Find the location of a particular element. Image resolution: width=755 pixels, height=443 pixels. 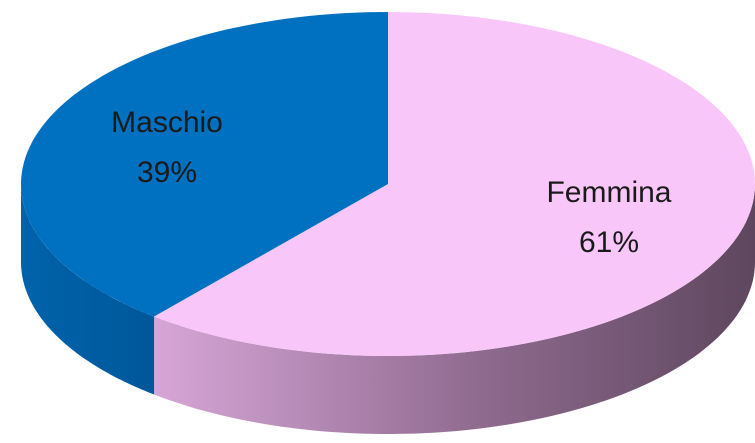

data-label-name: Maschio is located at coordinates (167, 122).